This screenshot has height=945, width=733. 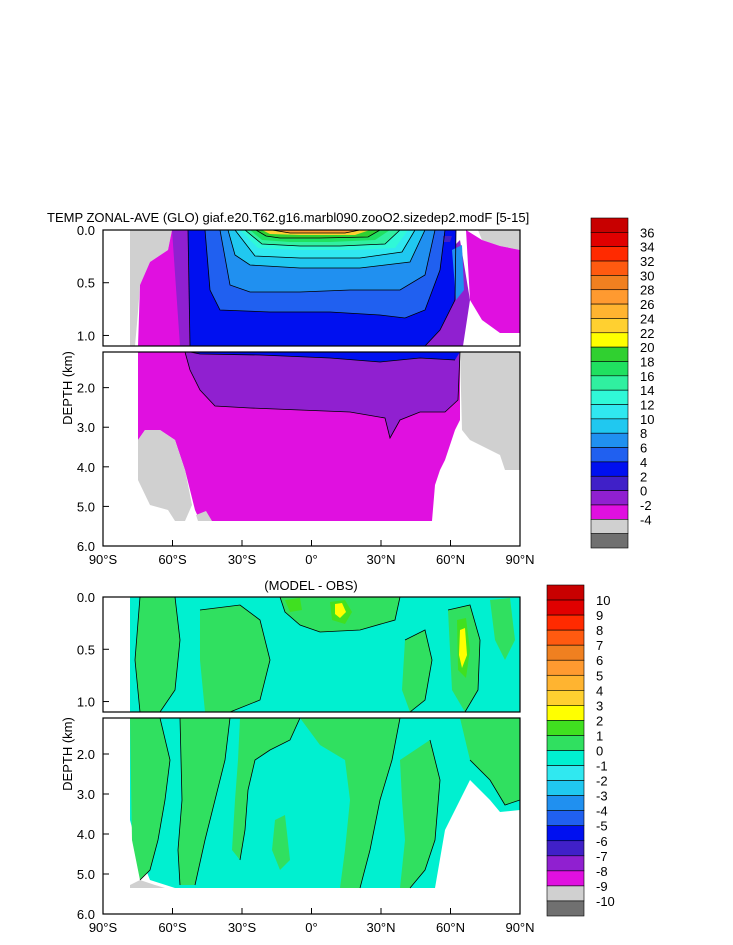 I want to click on temp-upper-field, so click(x=311, y=288).